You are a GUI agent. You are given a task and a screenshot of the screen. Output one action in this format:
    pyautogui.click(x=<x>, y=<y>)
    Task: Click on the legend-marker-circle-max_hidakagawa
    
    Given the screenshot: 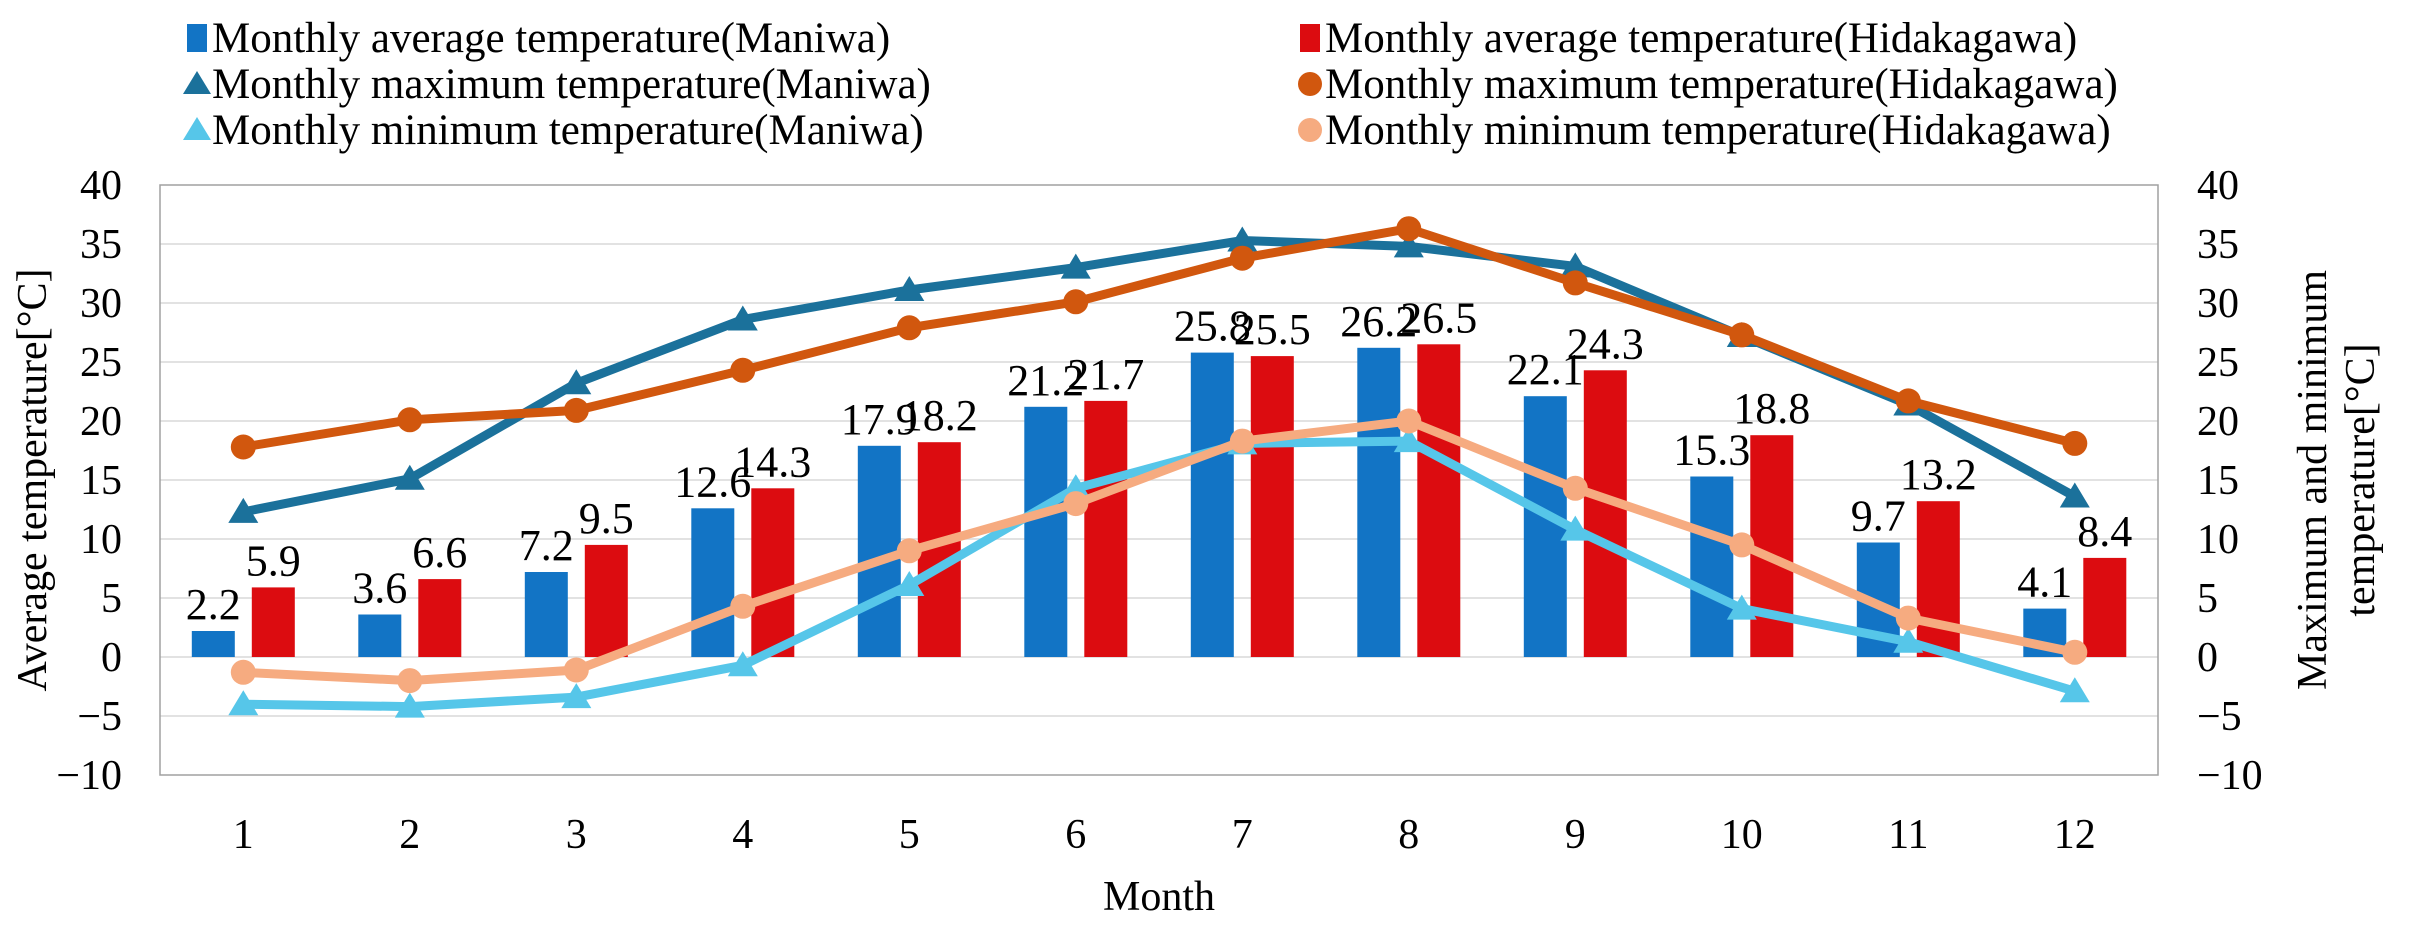 What is the action you would take?
    pyautogui.click(x=1310, y=84)
    